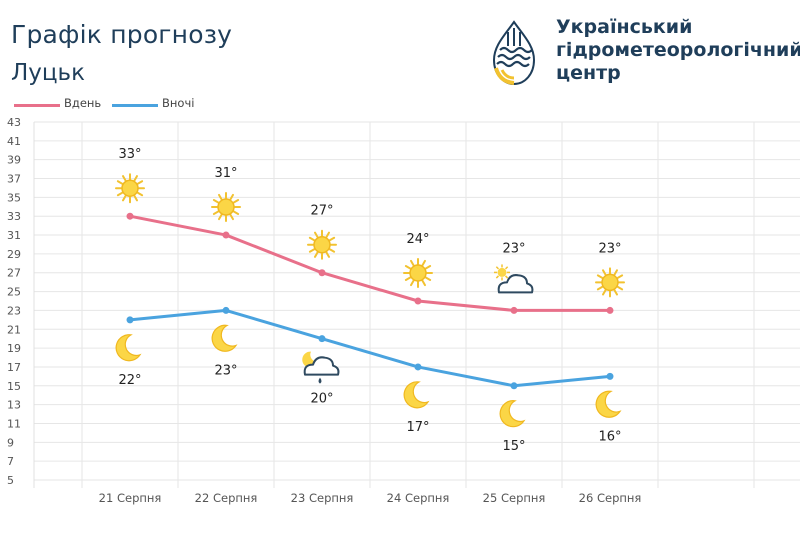 The height and width of the screenshot is (538, 800). What do you see at coordinates (417, 239) in the screenshot?
I see `day-temperature-label: 24°` at bounding box center [417, 239].